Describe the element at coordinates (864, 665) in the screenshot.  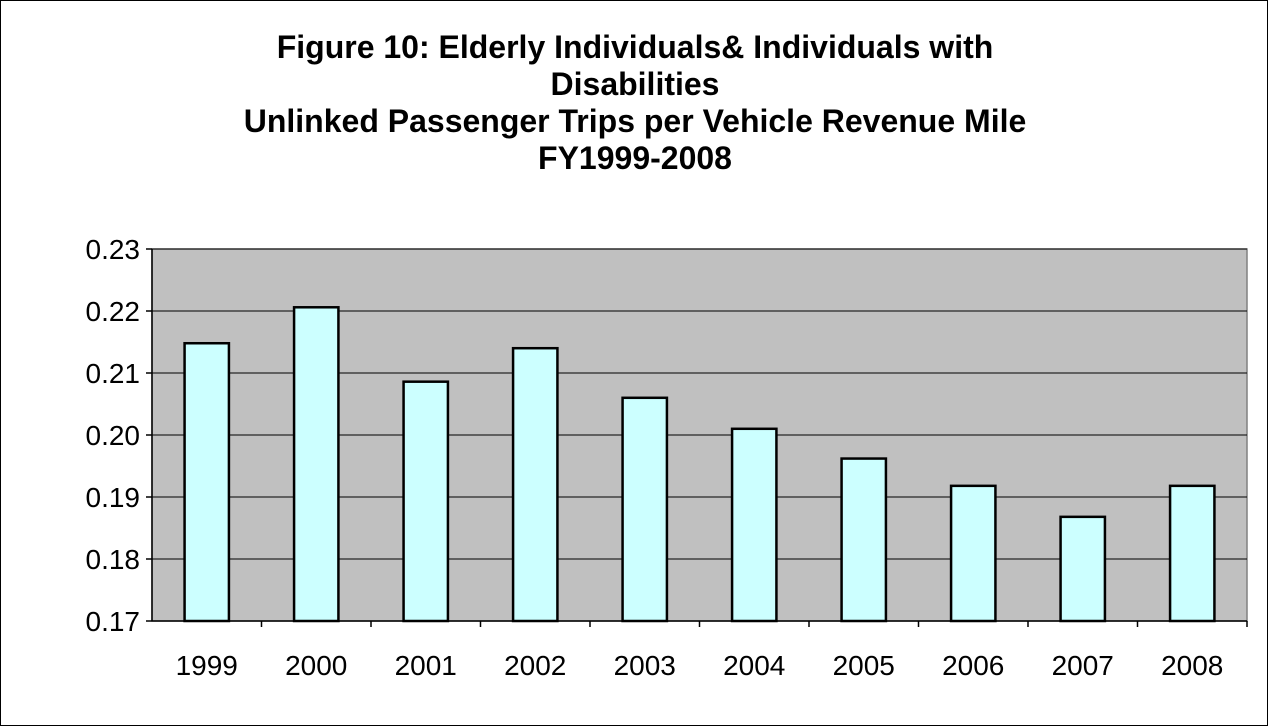
I see `x-tick-label: 2005` at that location.